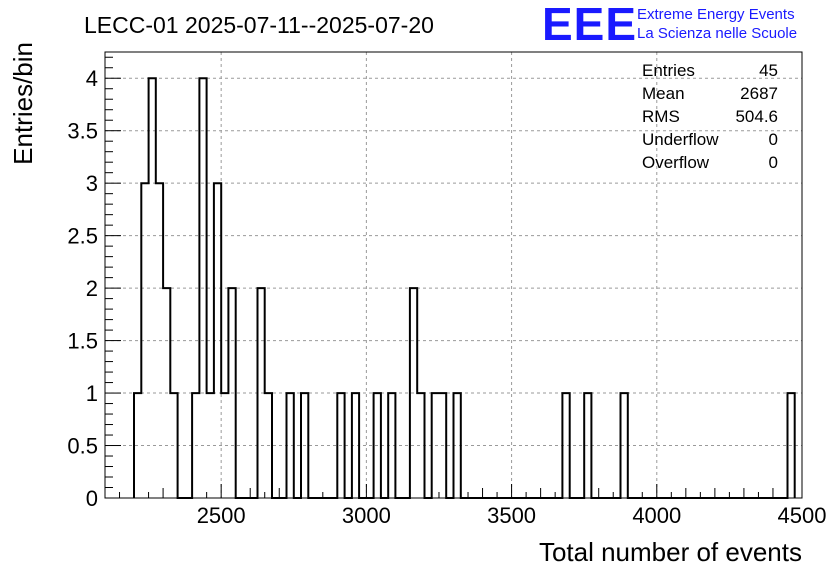 This screenshot has width=836, height=572. What do you see at coordinates (92, 288) in the screenshot?
I see `y-tick-label: 2` at bounding box center [92, 288].